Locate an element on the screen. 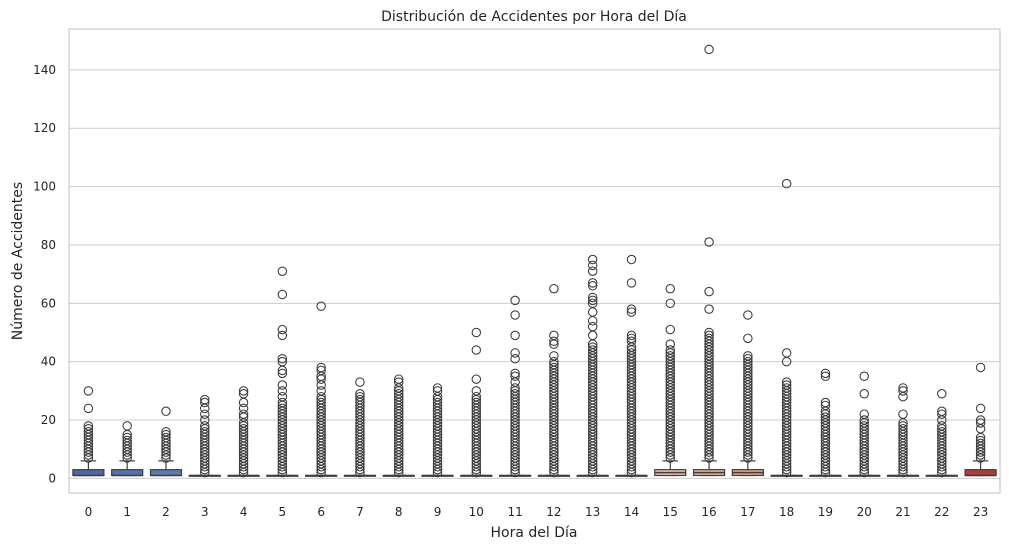  x-tick-label: 9 is located at coordinates (438, 512).